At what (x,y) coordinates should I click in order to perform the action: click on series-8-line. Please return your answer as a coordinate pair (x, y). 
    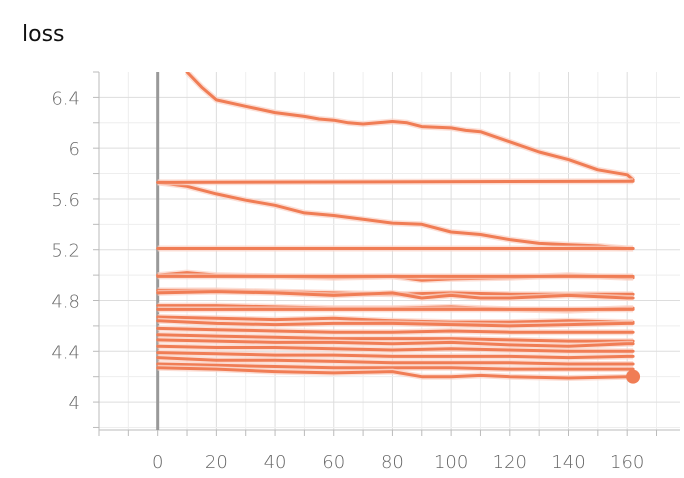
    Looking at the image, I should click on (395, 295).